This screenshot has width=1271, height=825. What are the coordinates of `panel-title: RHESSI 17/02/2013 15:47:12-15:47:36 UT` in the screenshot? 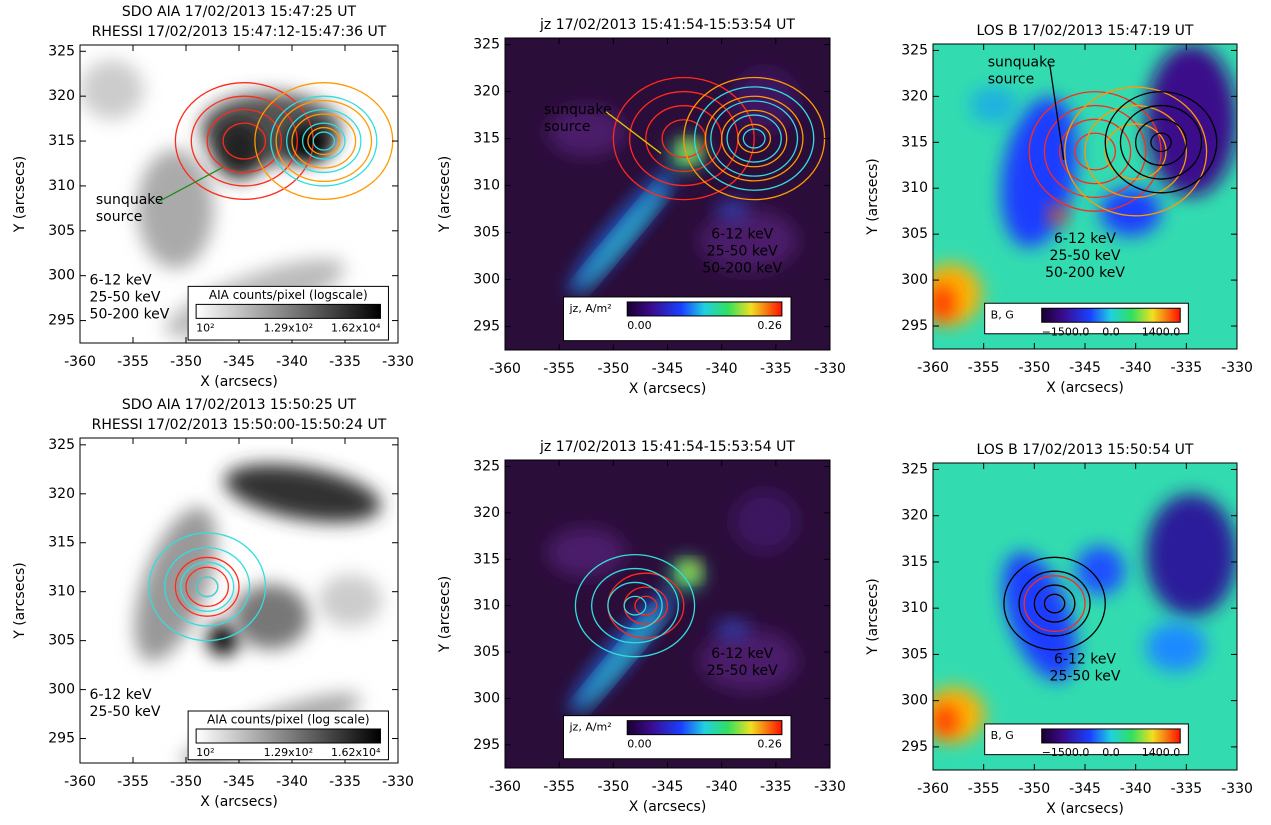 It's located at (239, 32).